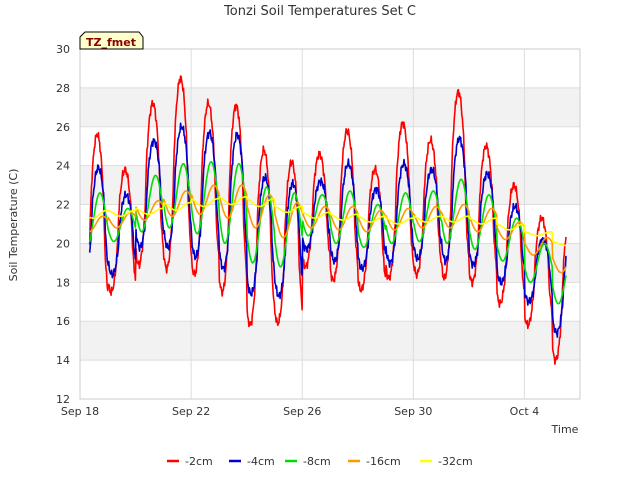 Image resolution: width=640 pixels, height=480 pixels. Describe the element at coordinates (63, 205) in the screenshot. I see `y-tick-label: 22` at that location.